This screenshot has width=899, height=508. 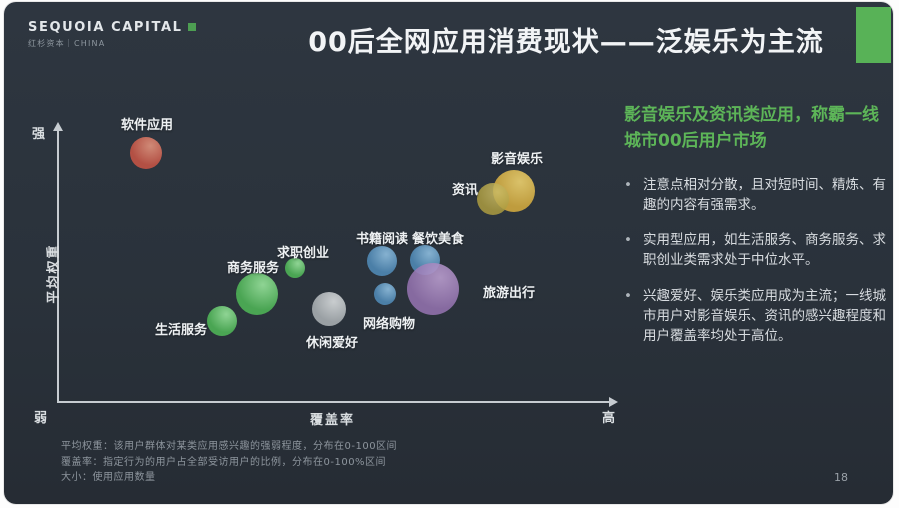 What do you see at coordinates (385, 294) in the screenshot?
I see `bubble-网络购物` at bounding box center [385, 294].